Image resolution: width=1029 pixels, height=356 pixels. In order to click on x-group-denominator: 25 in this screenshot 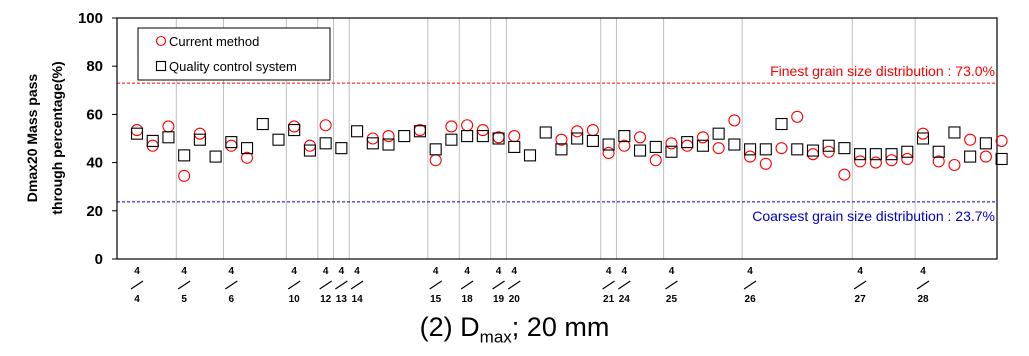, I will do `click(672, 299)`.